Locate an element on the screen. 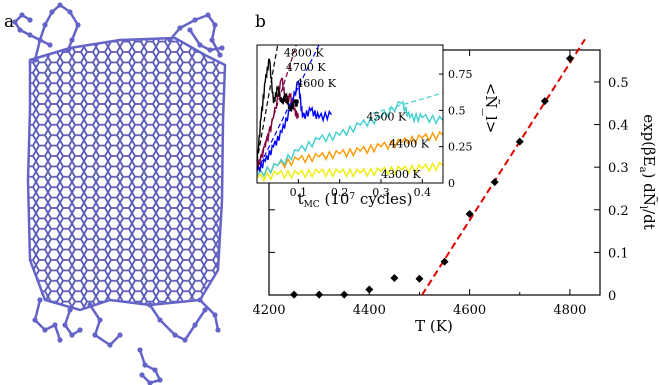  inset-y-tick-label: 0.5 is located at coordinates (457, 110).